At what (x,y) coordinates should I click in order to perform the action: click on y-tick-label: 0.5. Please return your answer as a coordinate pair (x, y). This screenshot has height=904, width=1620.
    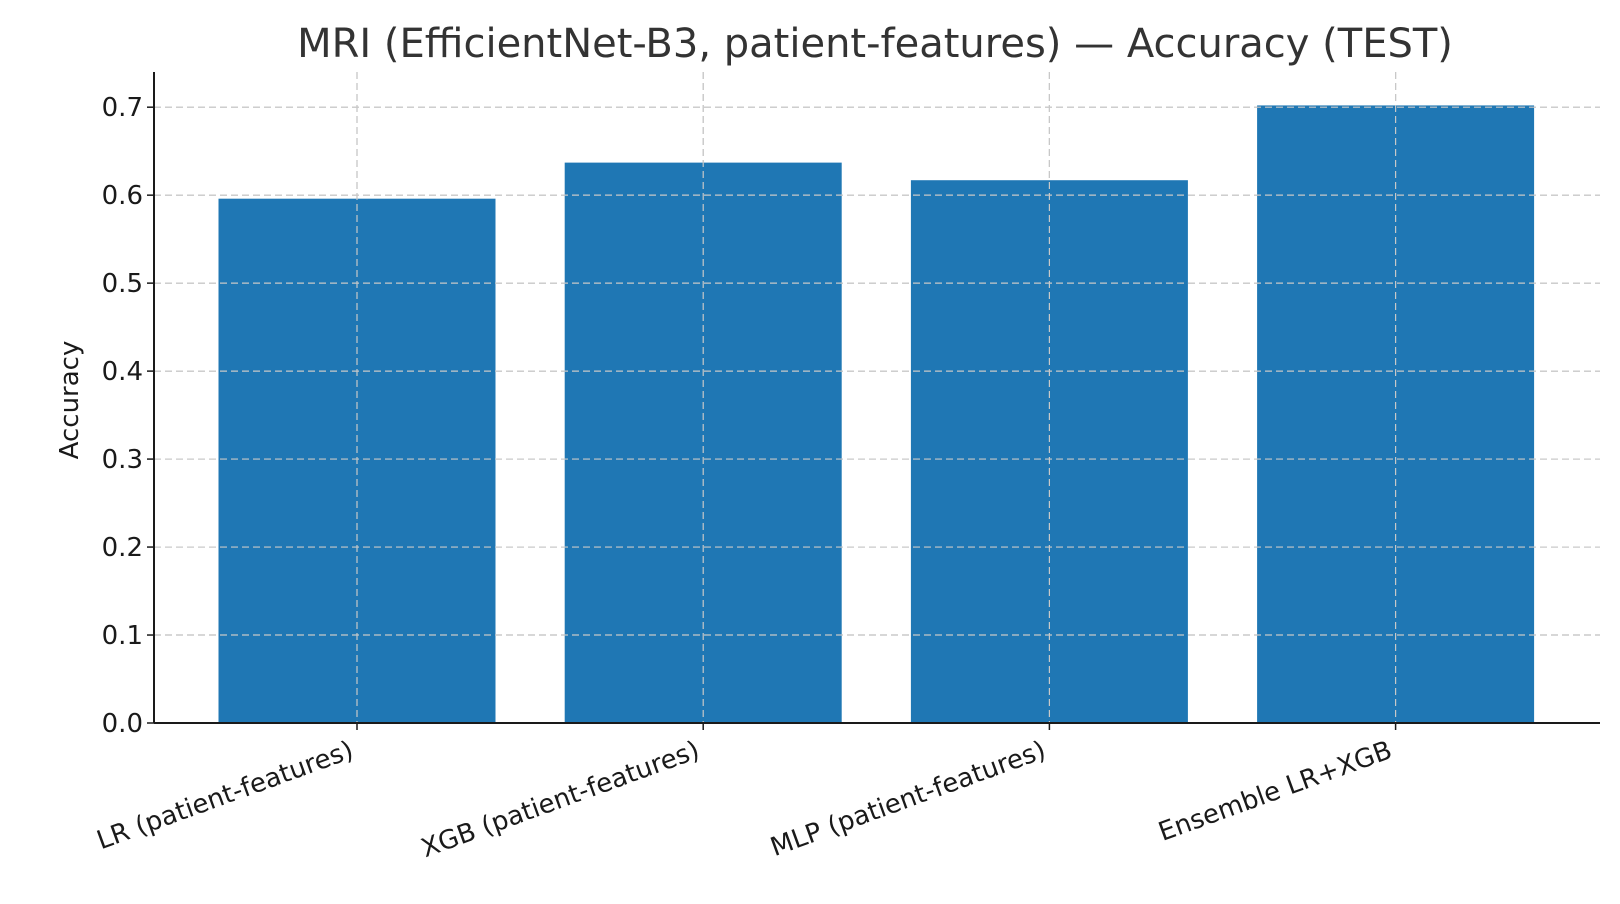
    Looking at the image, I should click on (122, 284).